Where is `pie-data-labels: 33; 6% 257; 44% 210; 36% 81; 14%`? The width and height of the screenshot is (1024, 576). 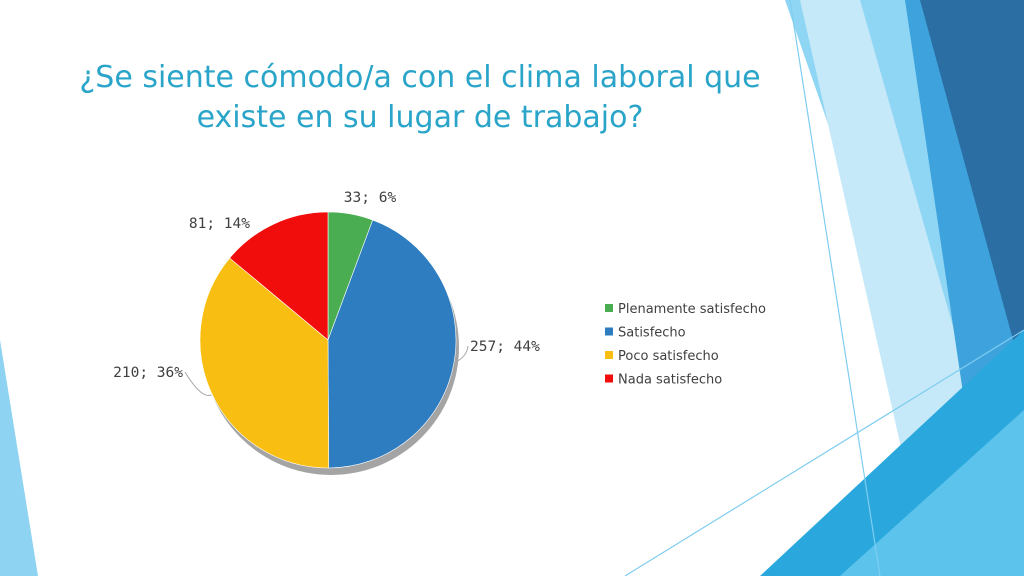
pie-data-labels: 33; 6% 257; 44% 210; 36% 81; 14% is located at coordinates (326, 285).